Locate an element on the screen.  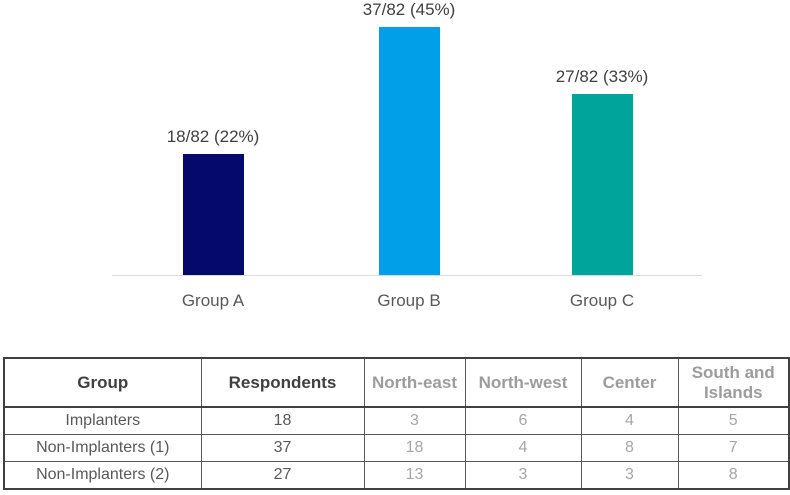
table-row-implanters: Implanters 18 3 6 4 5 is located at coordinates (396, 420).